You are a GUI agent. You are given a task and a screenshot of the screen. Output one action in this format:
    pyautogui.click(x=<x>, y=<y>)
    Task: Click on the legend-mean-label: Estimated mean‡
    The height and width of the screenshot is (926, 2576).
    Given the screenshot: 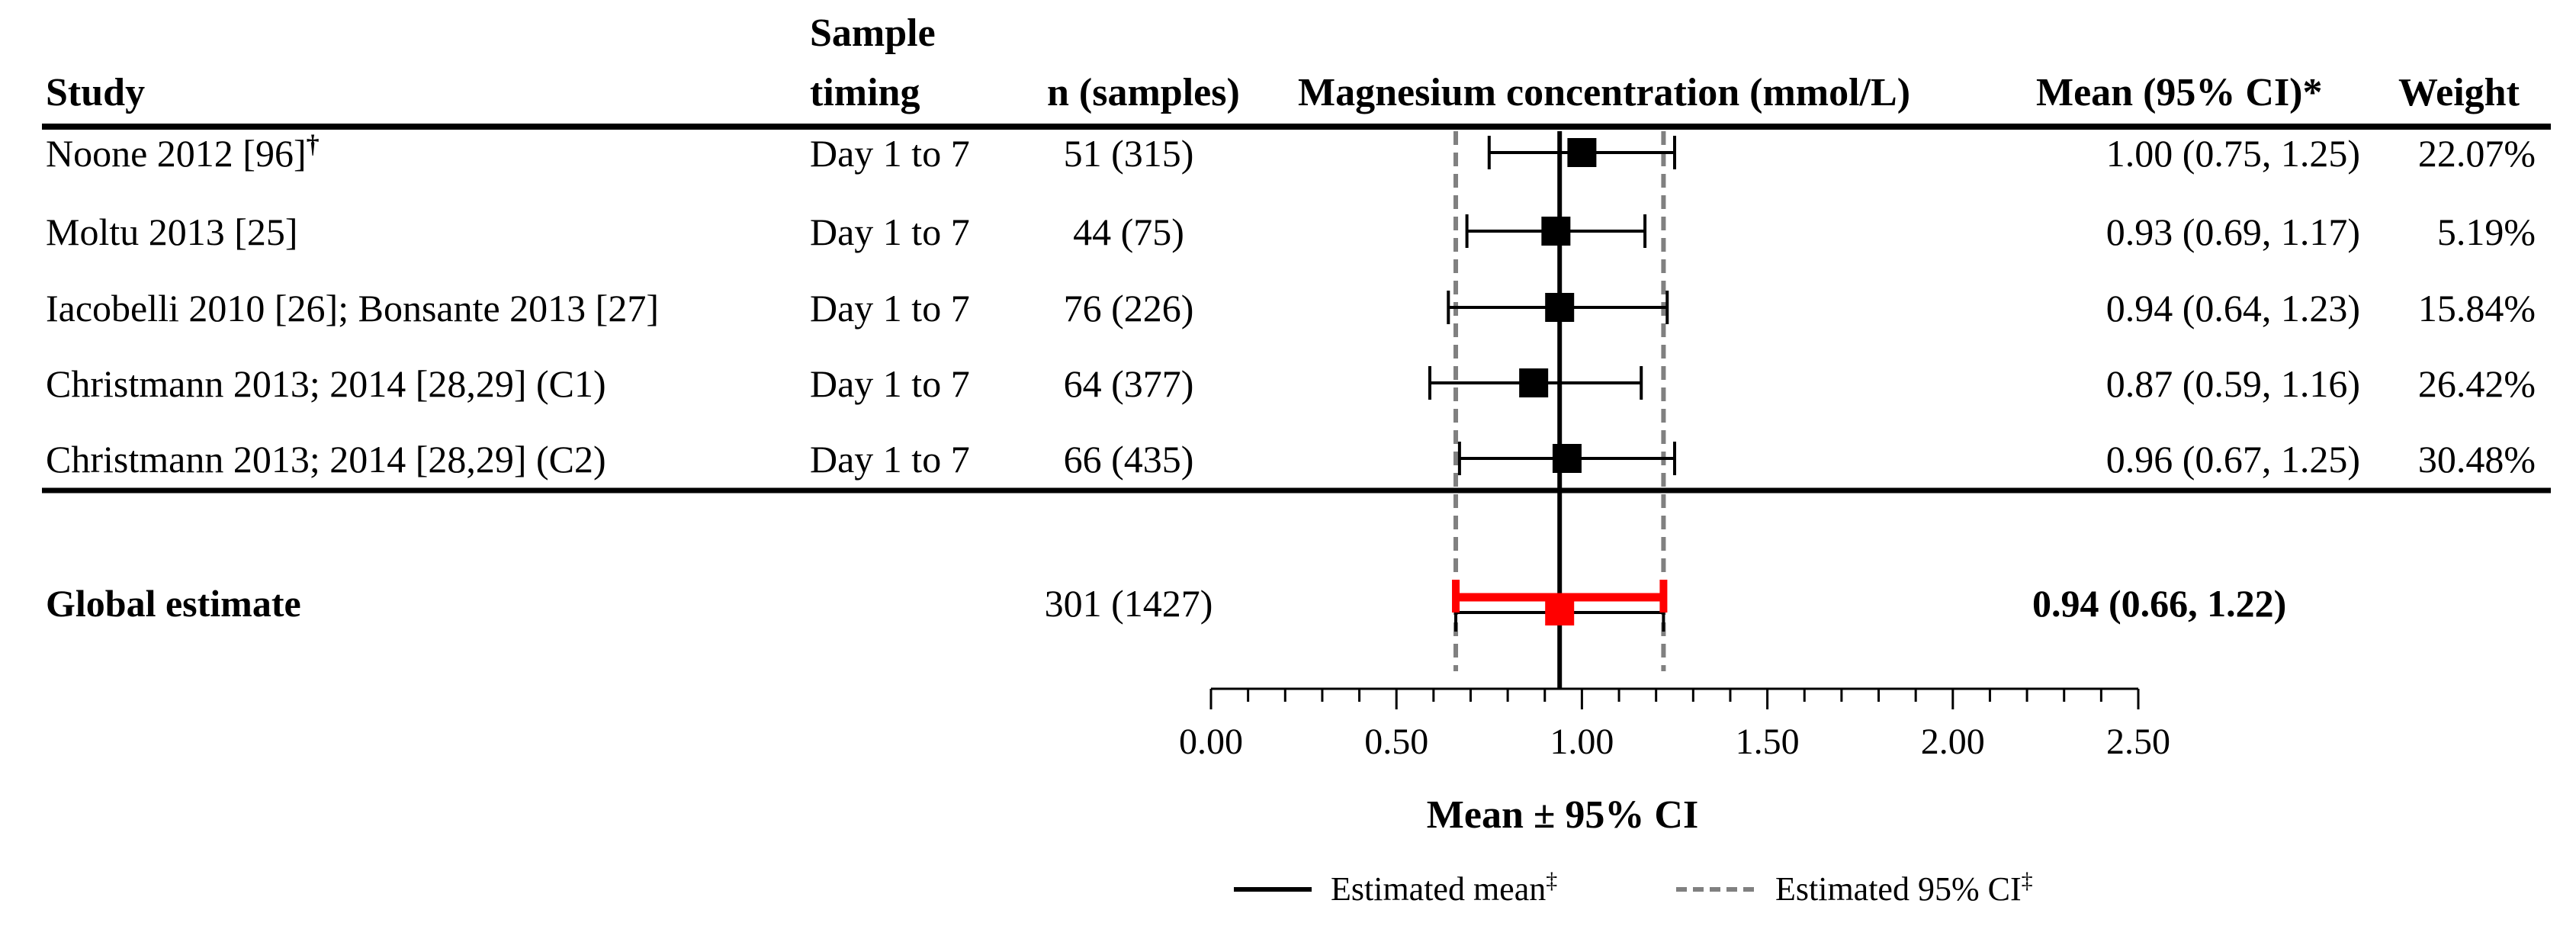 What is the action you would take?
    pyautogui.click(x=1444, y=888)
    